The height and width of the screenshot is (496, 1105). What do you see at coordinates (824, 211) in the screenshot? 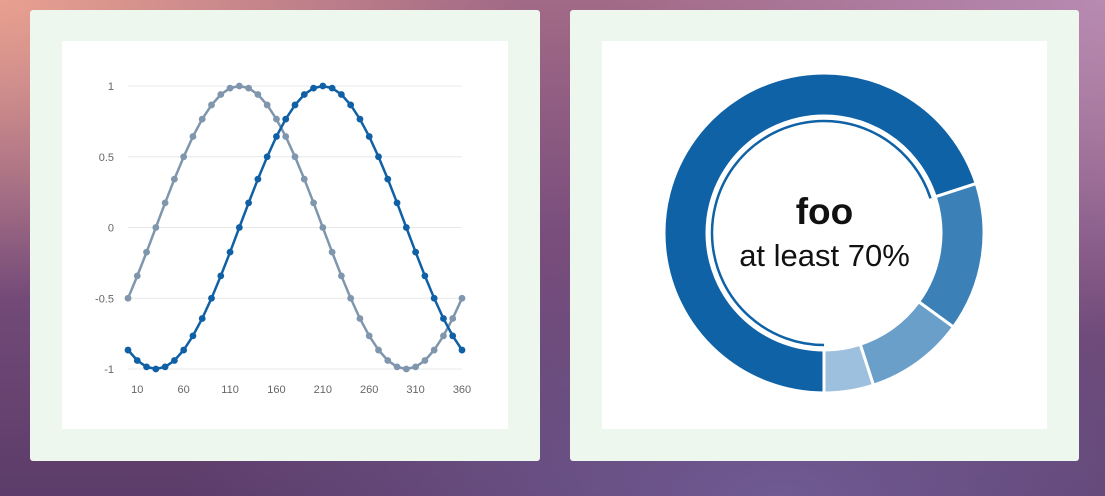
I see `donut-title: foo` at bounding box center [824, 211].